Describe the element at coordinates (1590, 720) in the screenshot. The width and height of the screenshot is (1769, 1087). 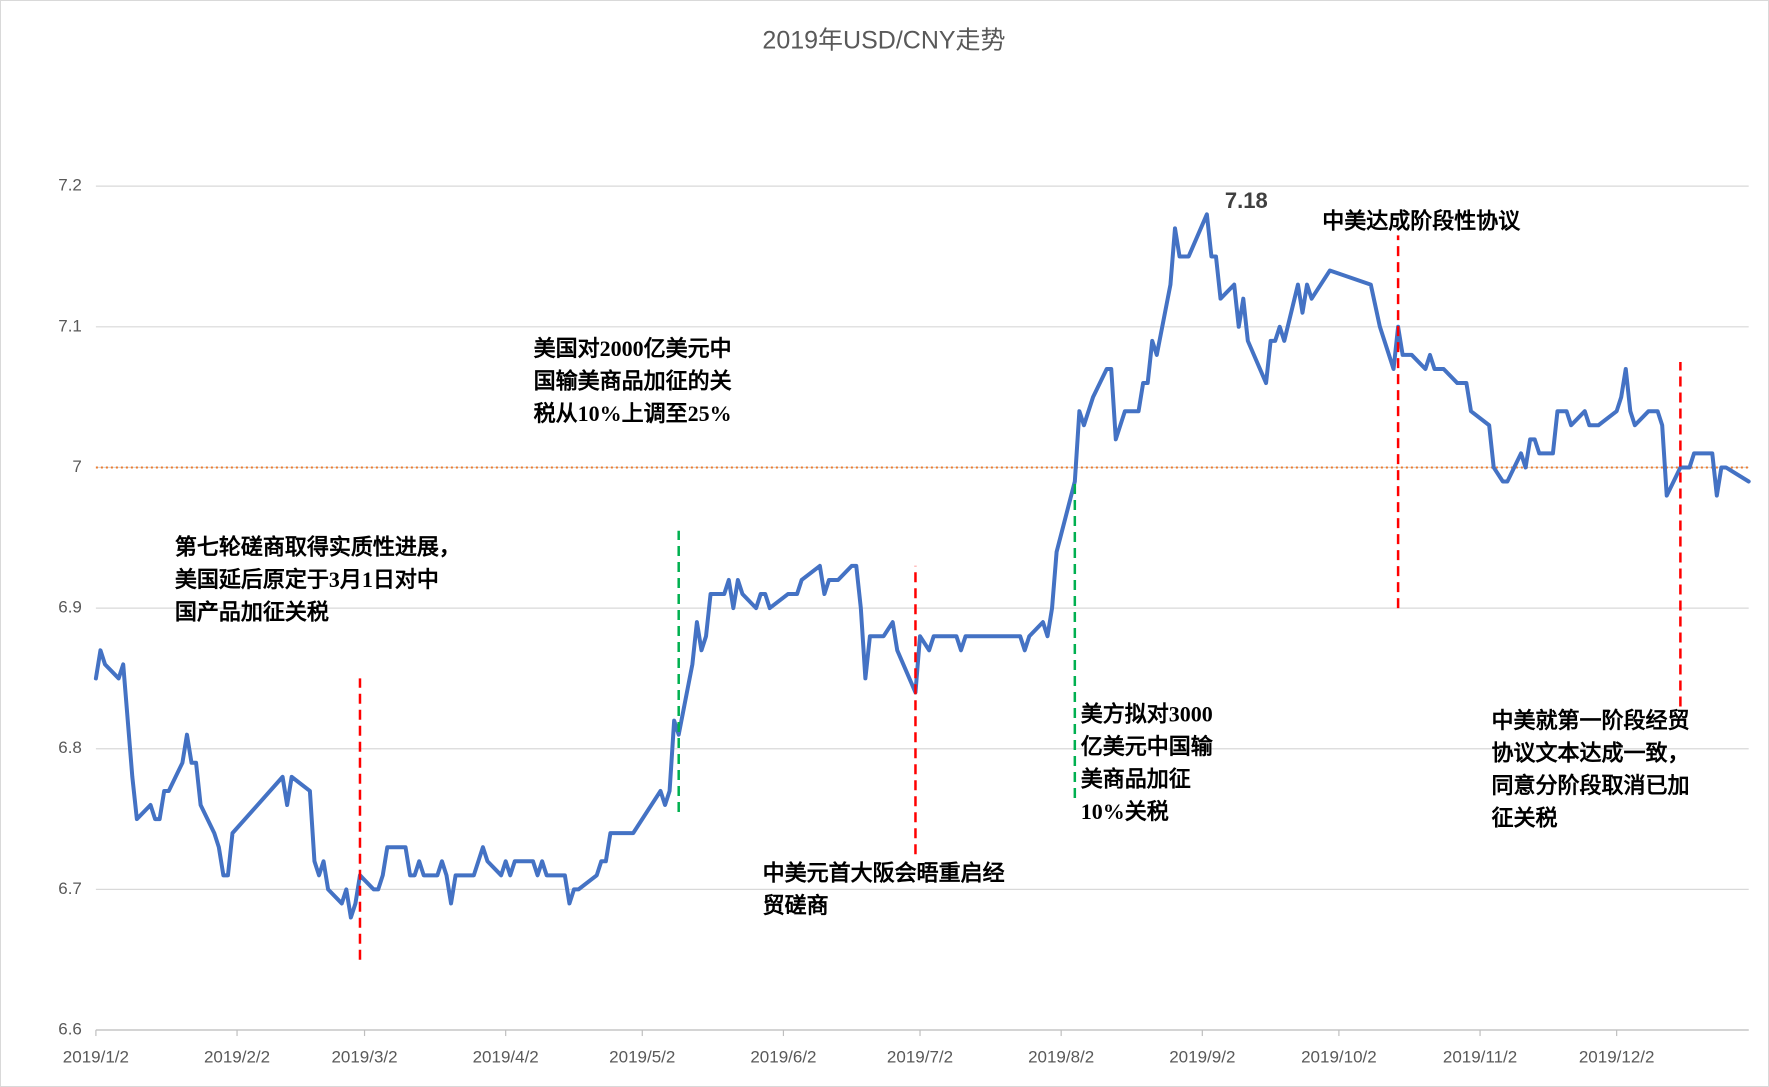
I see `event-note: 中美就第一阶段经贸` at that location.